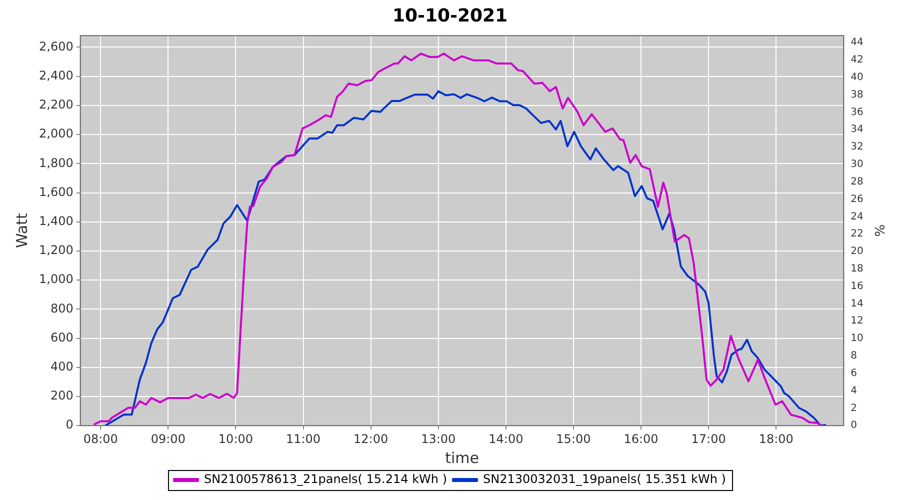 The width and height of the screenshot is (900, 500). What do you see at coordinates (326, 479) in the screenshot?
I see `legend-label: SN2100578613_21panels( 15.214 kWh )` at bounding box center [326, 479].